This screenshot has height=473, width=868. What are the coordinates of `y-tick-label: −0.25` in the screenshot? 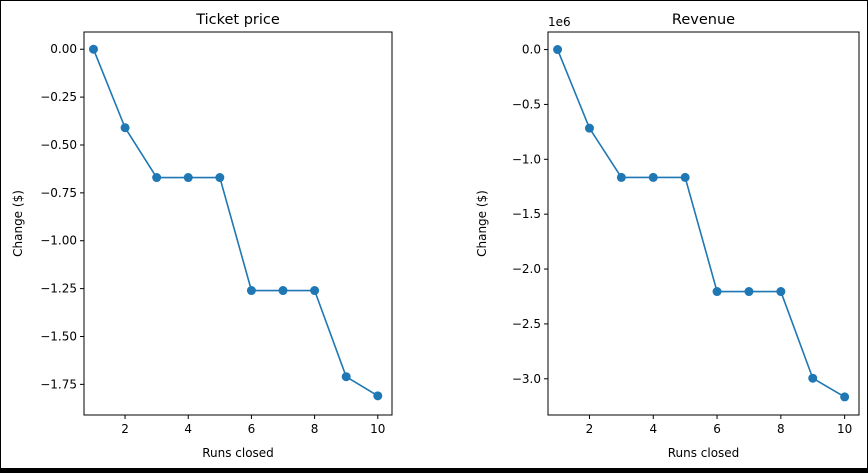 It's located at (58, 97).